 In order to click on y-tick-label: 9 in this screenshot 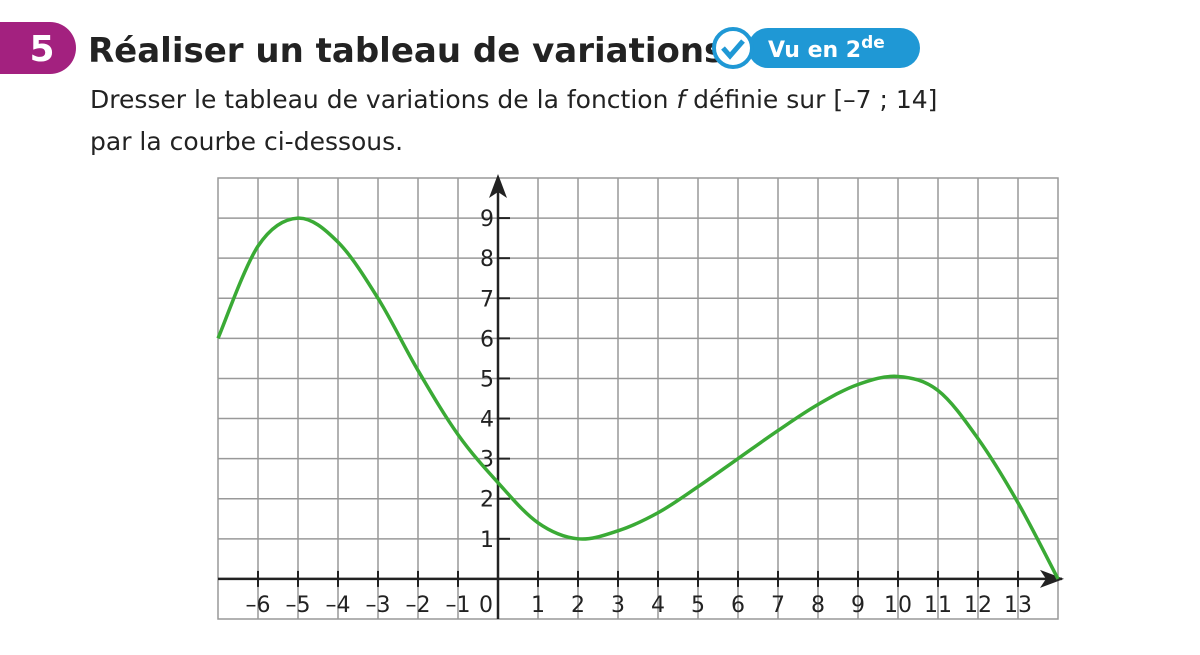, I will do `click(487, 219)`.